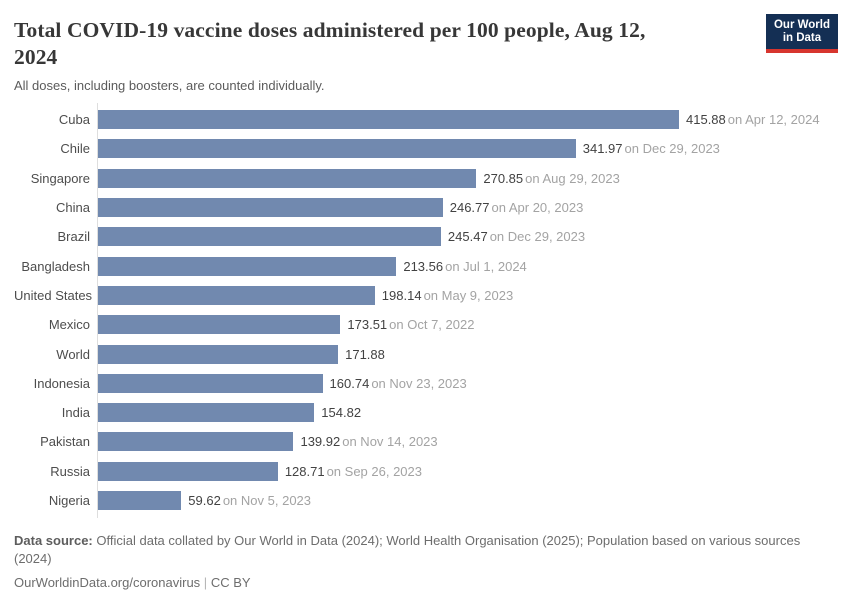  I want to click on country-label: Brazil, so click(73, 237).